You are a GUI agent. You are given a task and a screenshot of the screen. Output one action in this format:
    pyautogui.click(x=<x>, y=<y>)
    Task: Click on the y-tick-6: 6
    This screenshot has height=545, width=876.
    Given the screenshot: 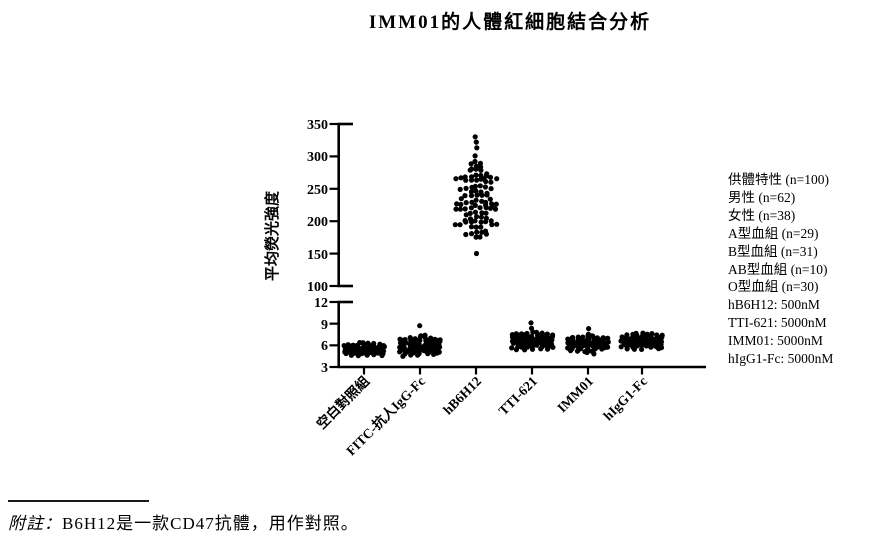 What is the action you would take?
    pyautogui.click(x=324, y=346)
    